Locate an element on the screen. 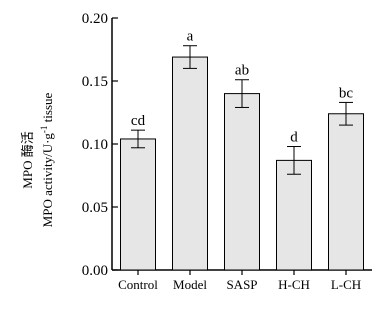 This screenshot has height=324, width=386. y-axis-label-line1: MPO 酶活 is located at coordinates (27, 159).